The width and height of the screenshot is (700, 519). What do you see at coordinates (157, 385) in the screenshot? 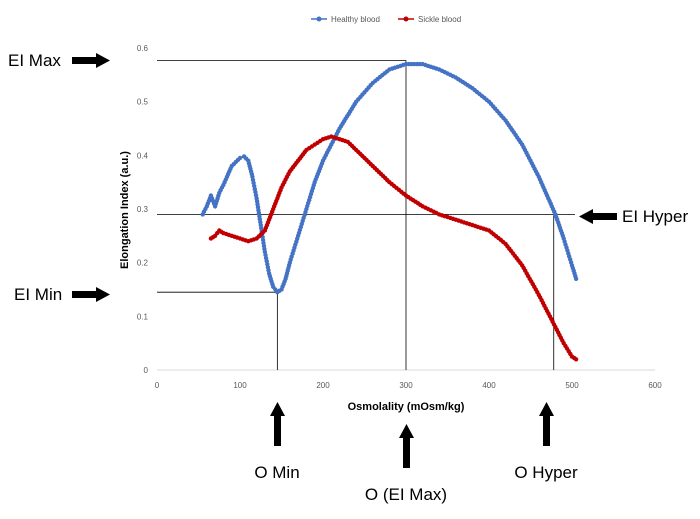
I see `x-tick-label: 0` at bounding box center [157, 385].